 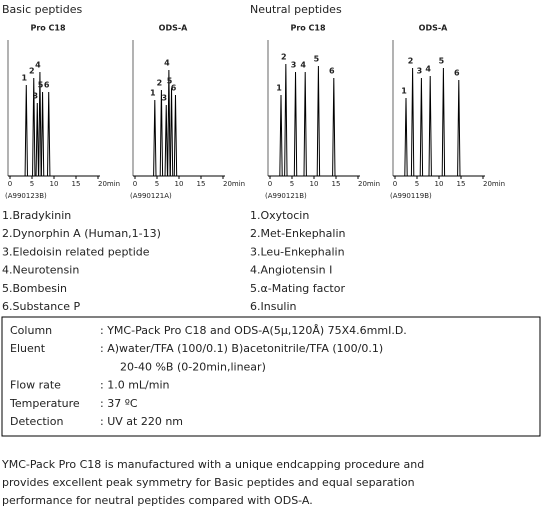 I want to click on chromatogram-code: (A990119B), so click(x=411, y=196).